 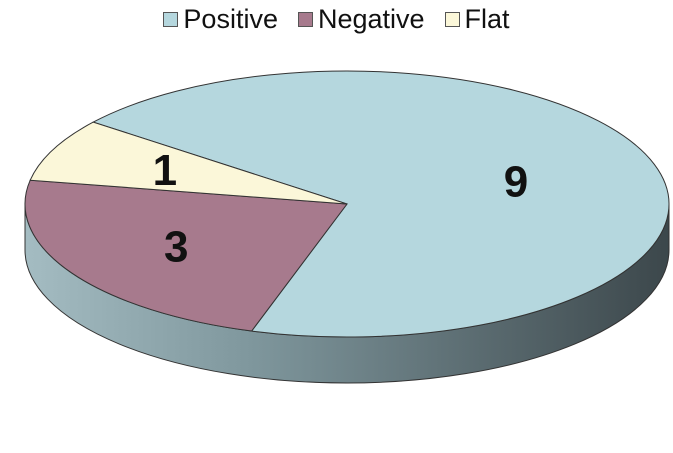 What do you see at coordinates (305, 19) in the screenshot?
I see `legend-swatch-negative` at bounding box center [305, 19].